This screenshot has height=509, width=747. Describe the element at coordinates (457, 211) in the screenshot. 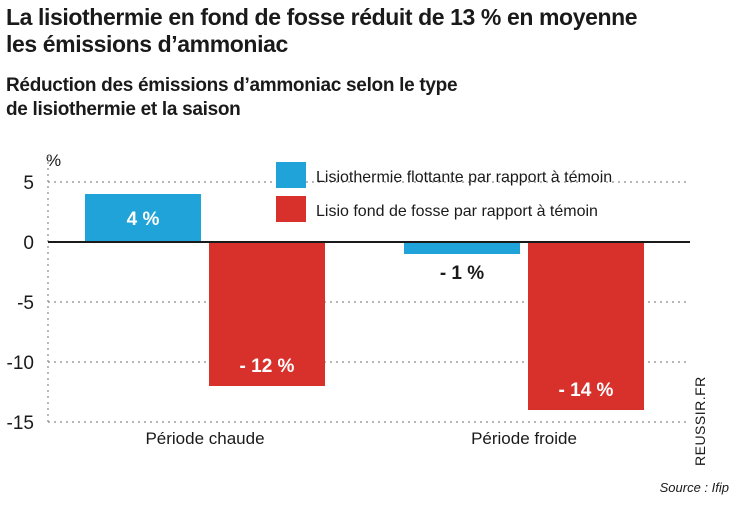

I see `legend-label: Lisio fond de fosse par rapport à témoin` at that location.